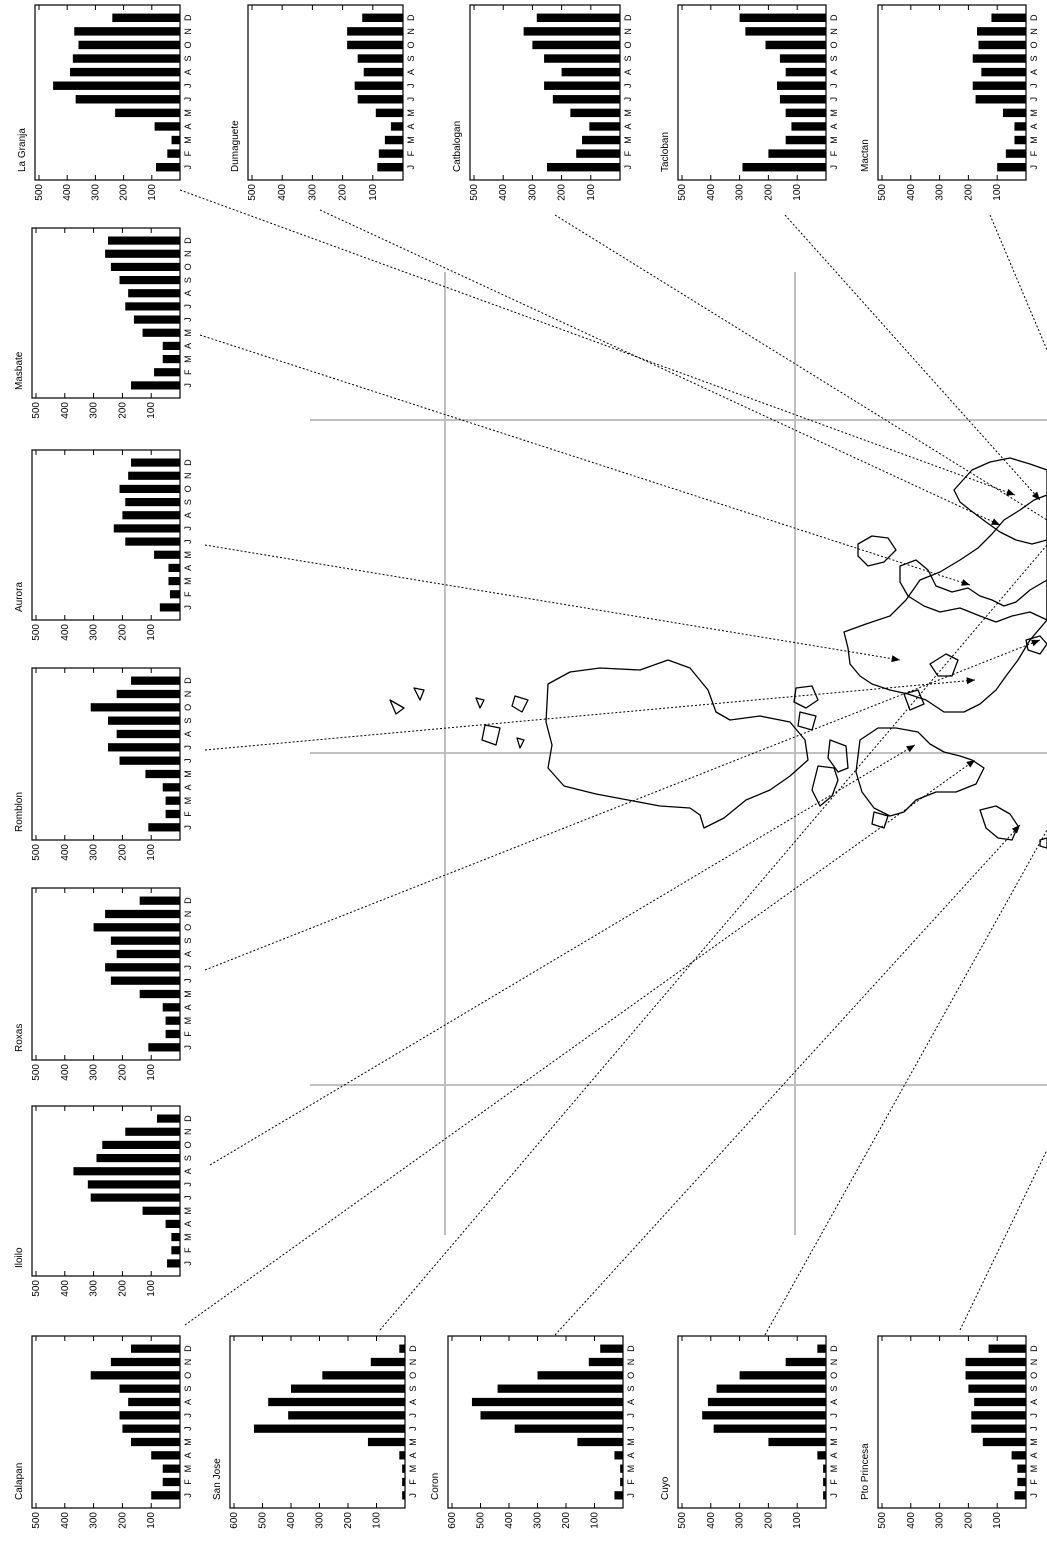 This screenshot has width=1047, height=1546. Describe the element at coordinates (457, 146) in the screenshot. I see `station-title: Catbalogan` at that location.